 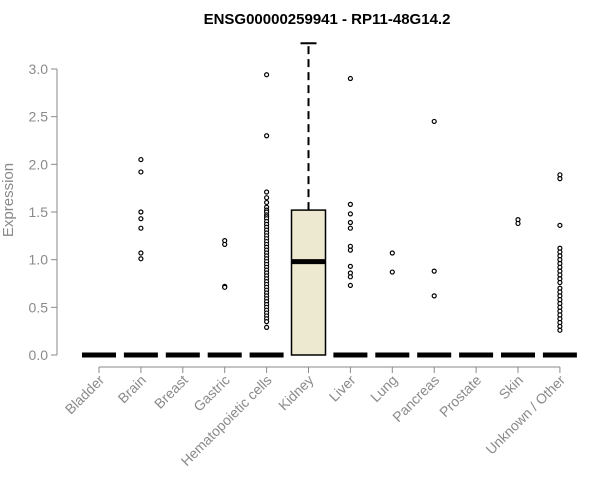 What do you see at coordinates (39, 212) in the screenshot?
I see `y-tick-label: 1.5` at bounding box center [39, 212].